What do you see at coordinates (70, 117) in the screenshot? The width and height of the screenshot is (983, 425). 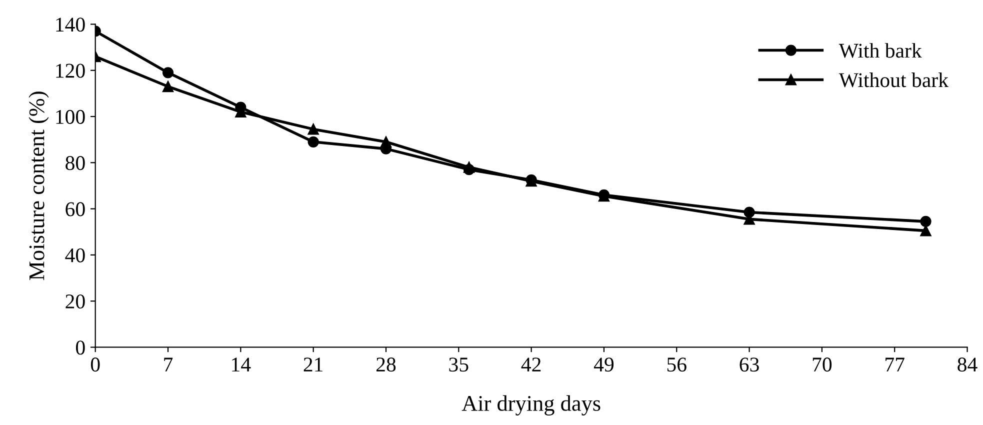 I see `y-tick-label: 100` at bounding box center [70, 117].